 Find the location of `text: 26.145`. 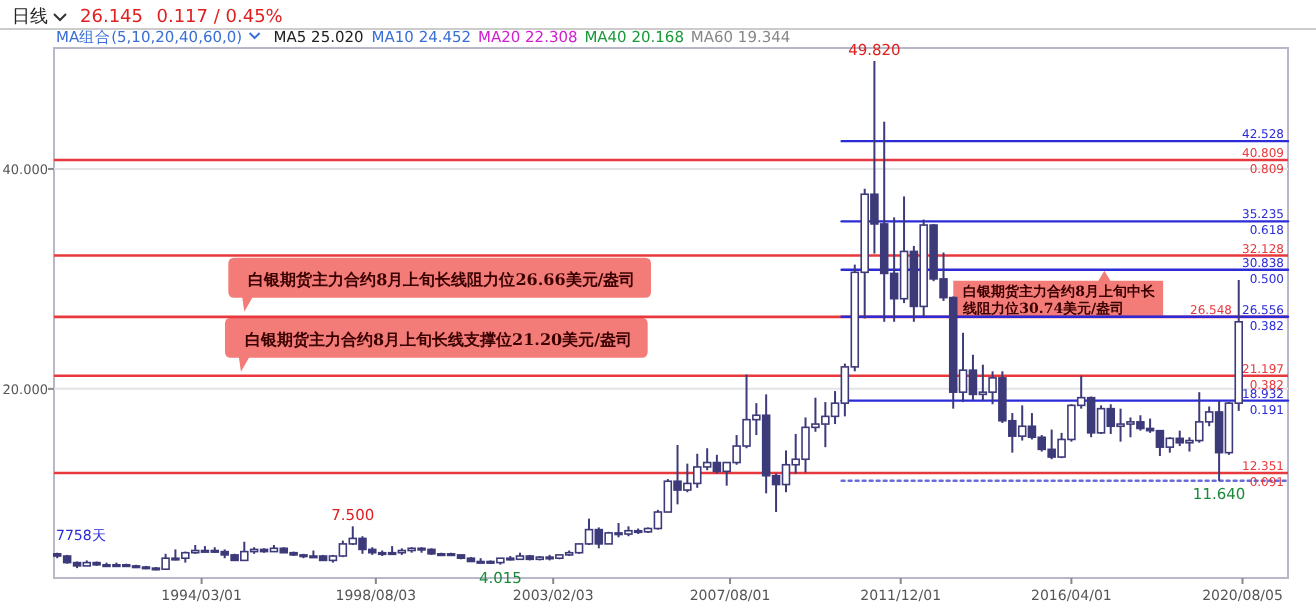

text: 26.145 is located at coordinates (111, 18).